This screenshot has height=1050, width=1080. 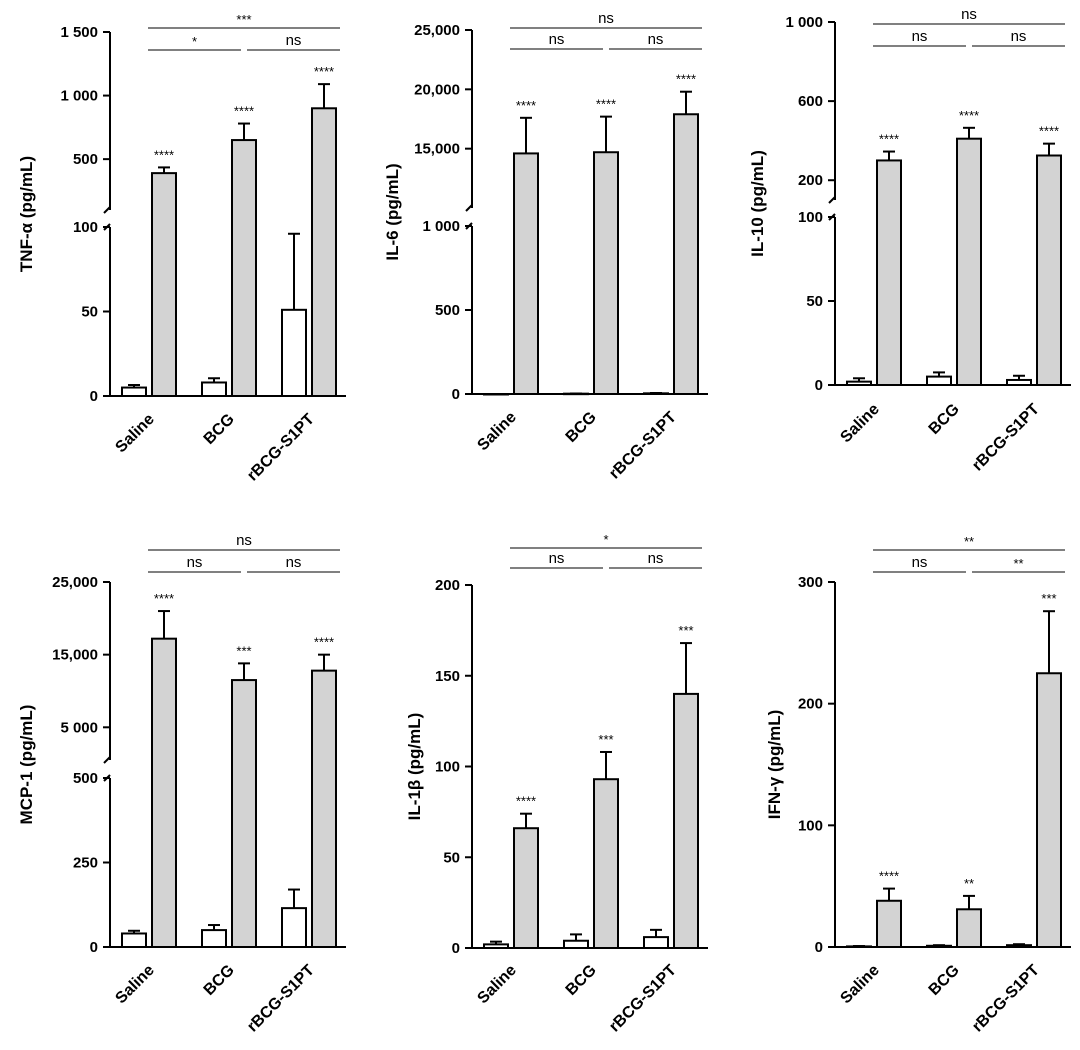 I want to click on bar-significance: **, so click(x=969, y=883).